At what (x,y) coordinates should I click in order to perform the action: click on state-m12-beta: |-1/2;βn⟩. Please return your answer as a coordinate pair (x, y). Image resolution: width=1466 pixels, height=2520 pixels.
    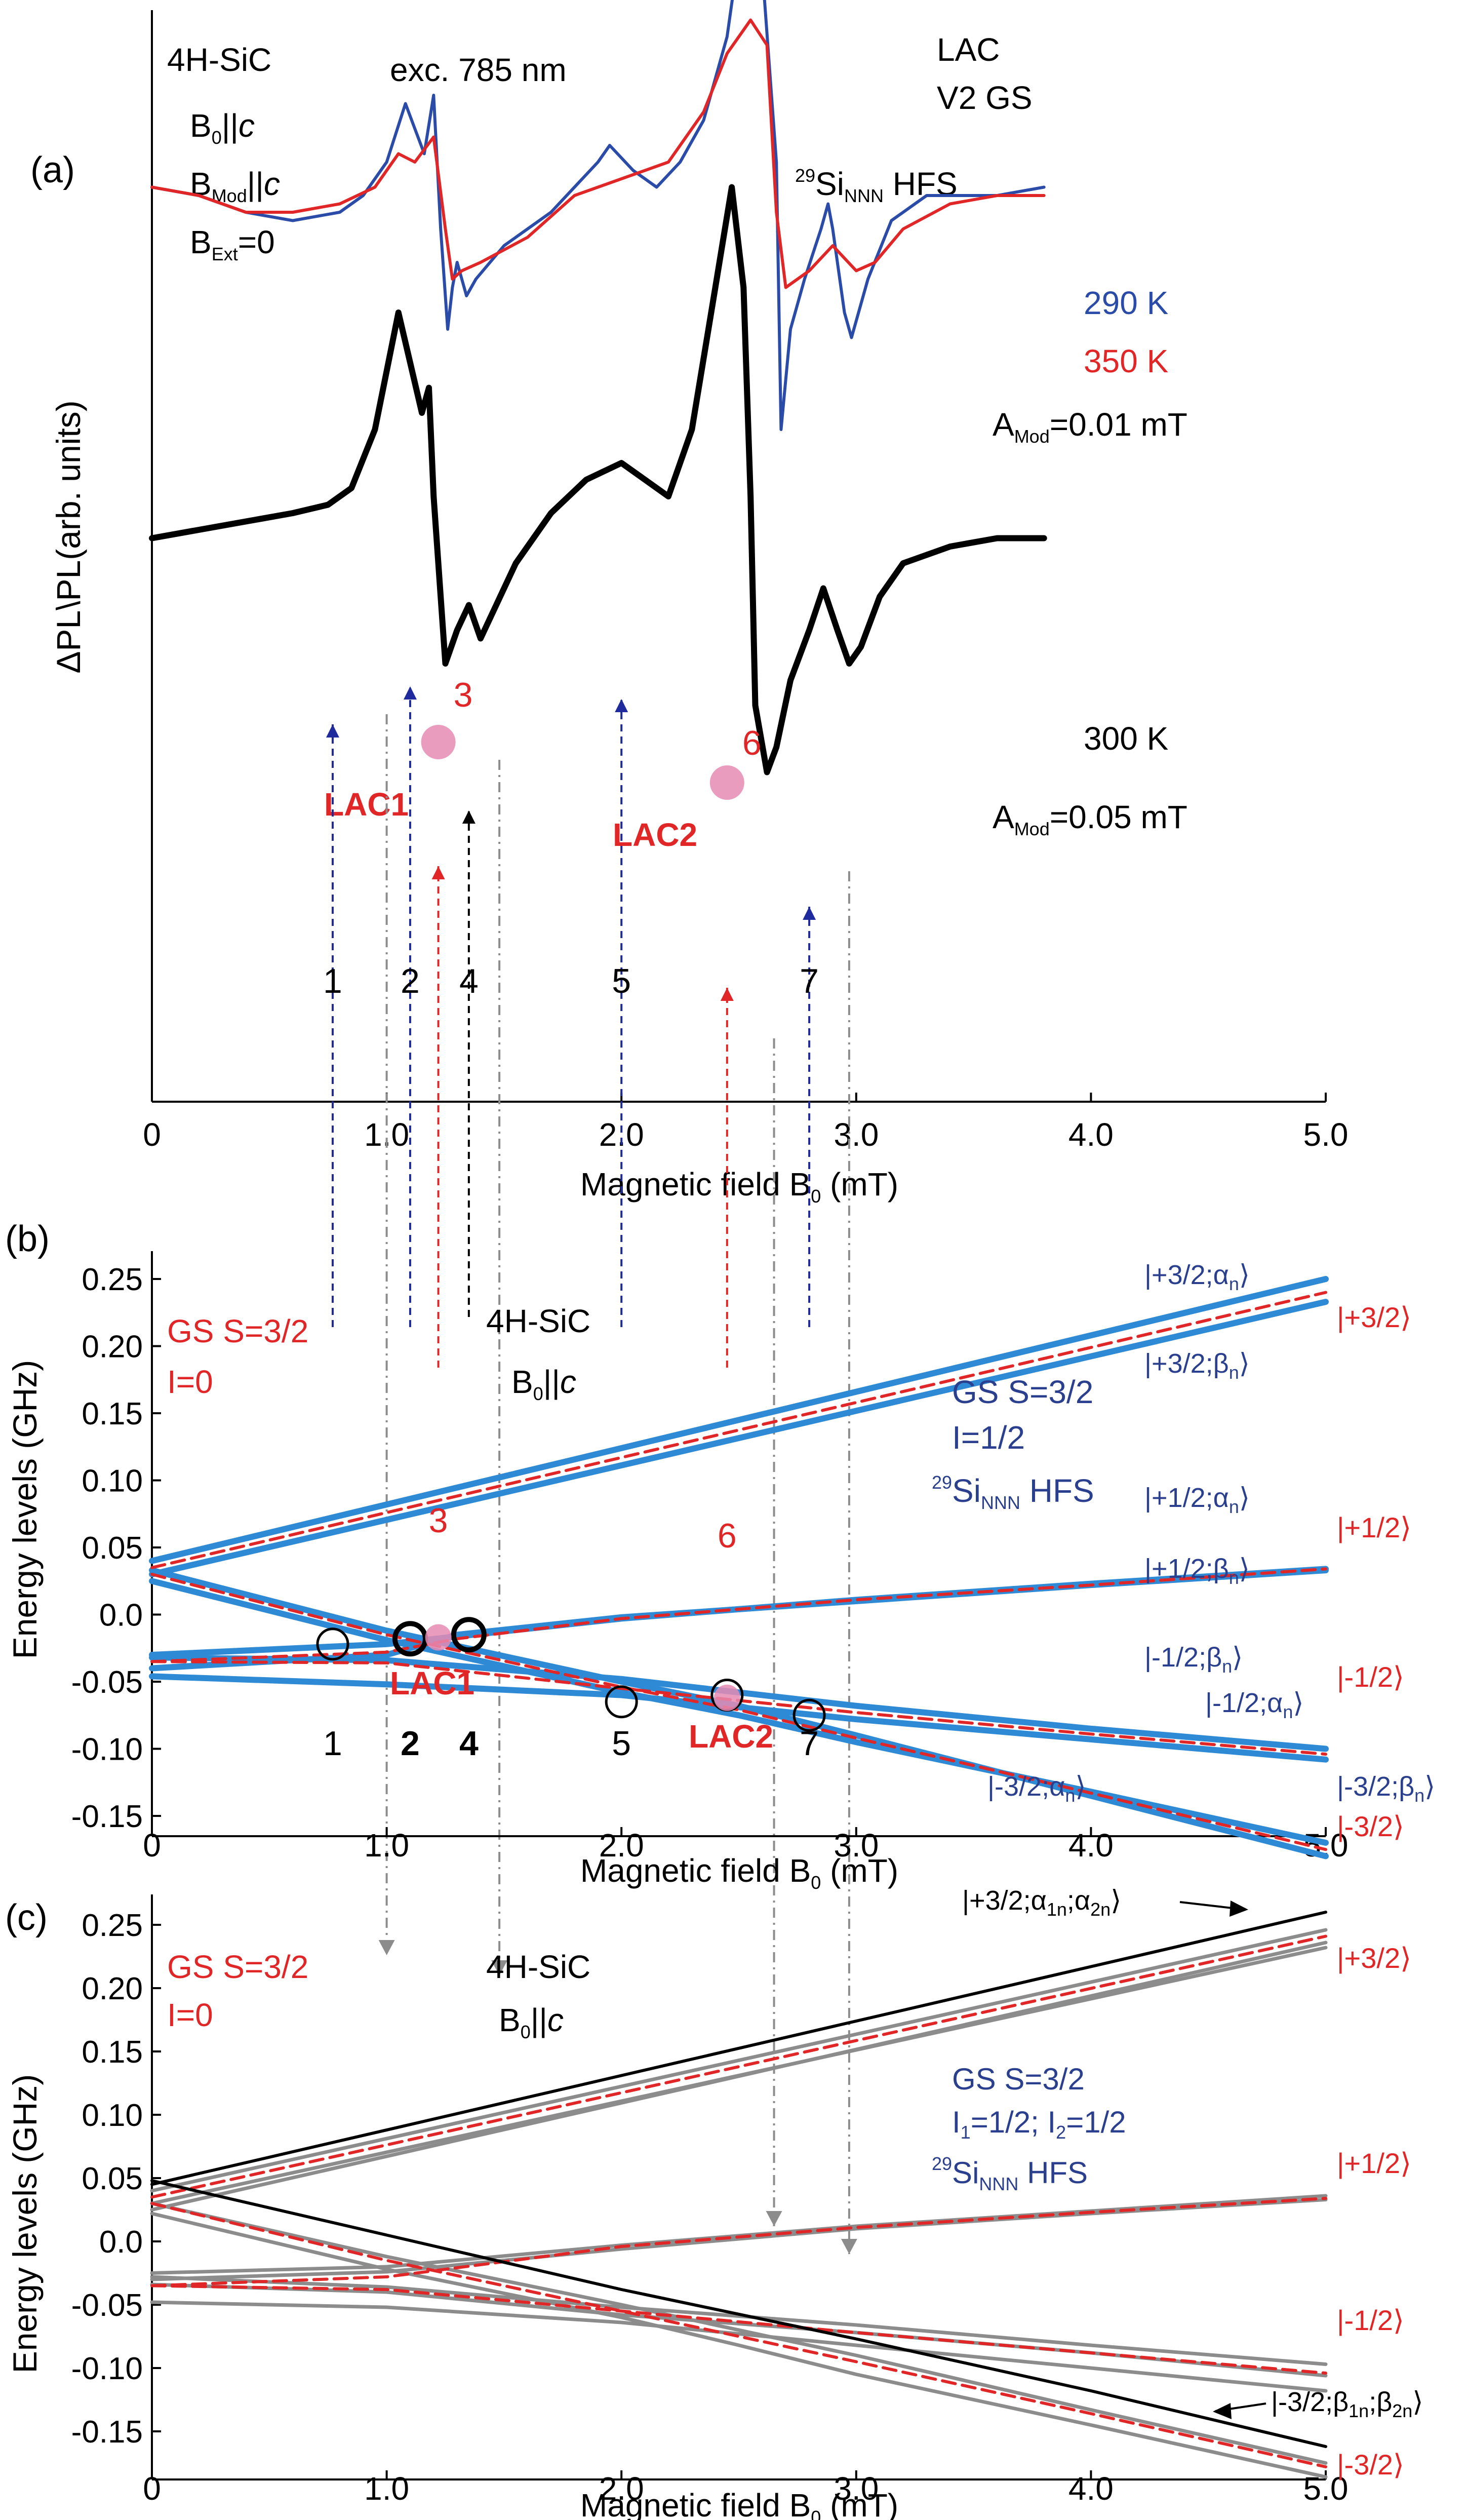
    Looking at the image, I should click on (1193, 1659).